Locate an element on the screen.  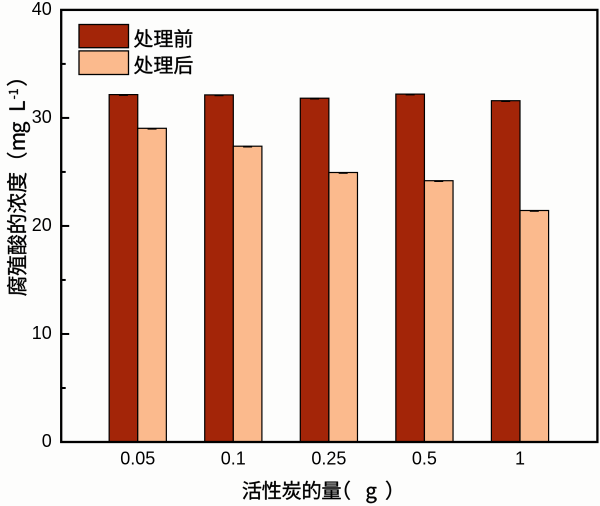
svg-text: 0.25 is located at coordinates (328, 459).